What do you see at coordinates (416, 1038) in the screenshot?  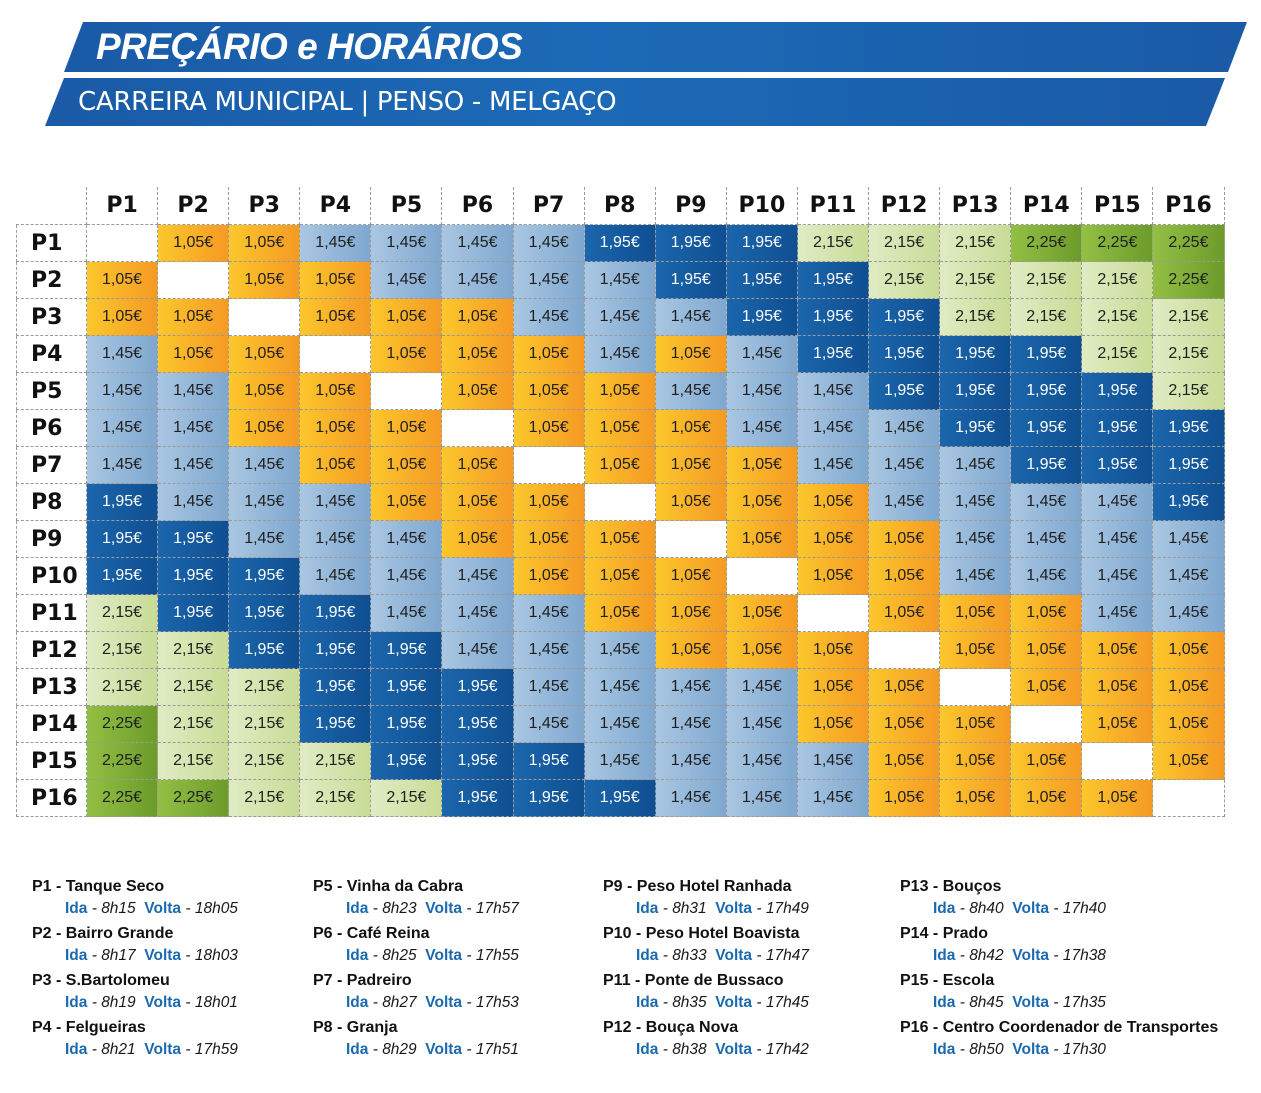 I see `stop-entry: P8 - Granja Ida - 8h29 Volta - 17h51` at bounding box center [416, 1038].